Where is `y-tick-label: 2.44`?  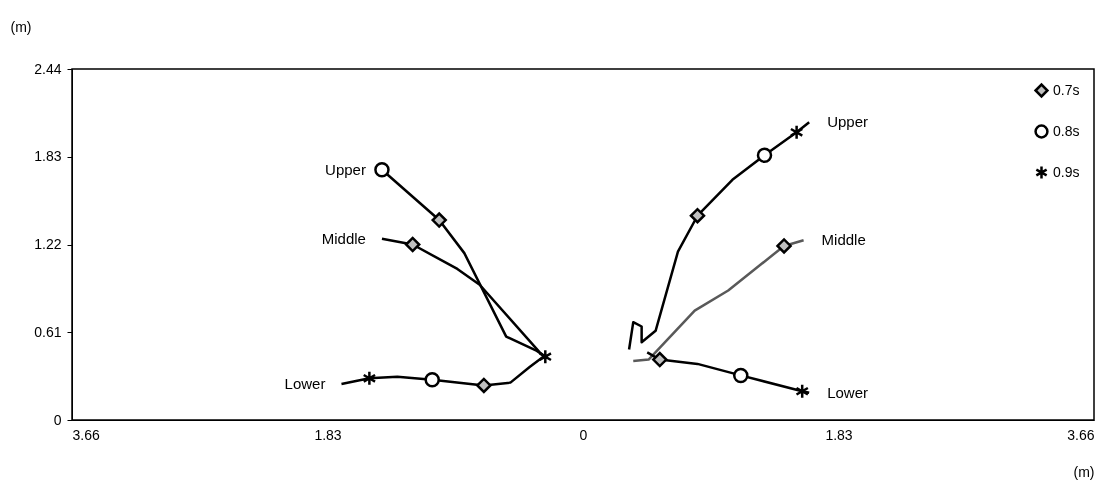 y-tick-label: 2.44 is located at coordinates (48, 68).